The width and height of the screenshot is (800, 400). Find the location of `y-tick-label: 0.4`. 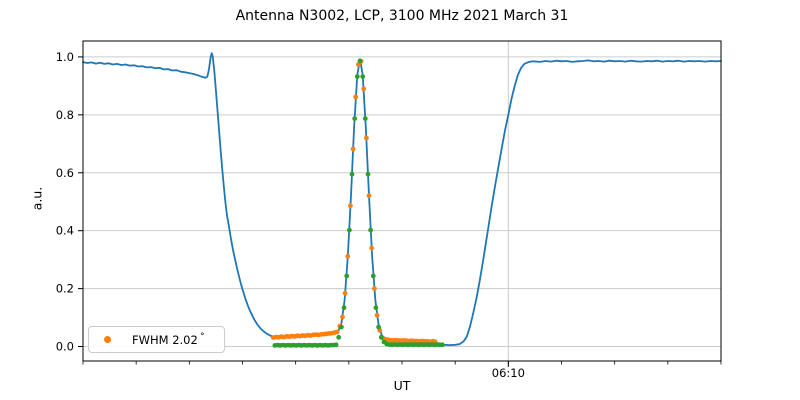

y-tick-label: 0.4 is located at coordinates (65, 231).